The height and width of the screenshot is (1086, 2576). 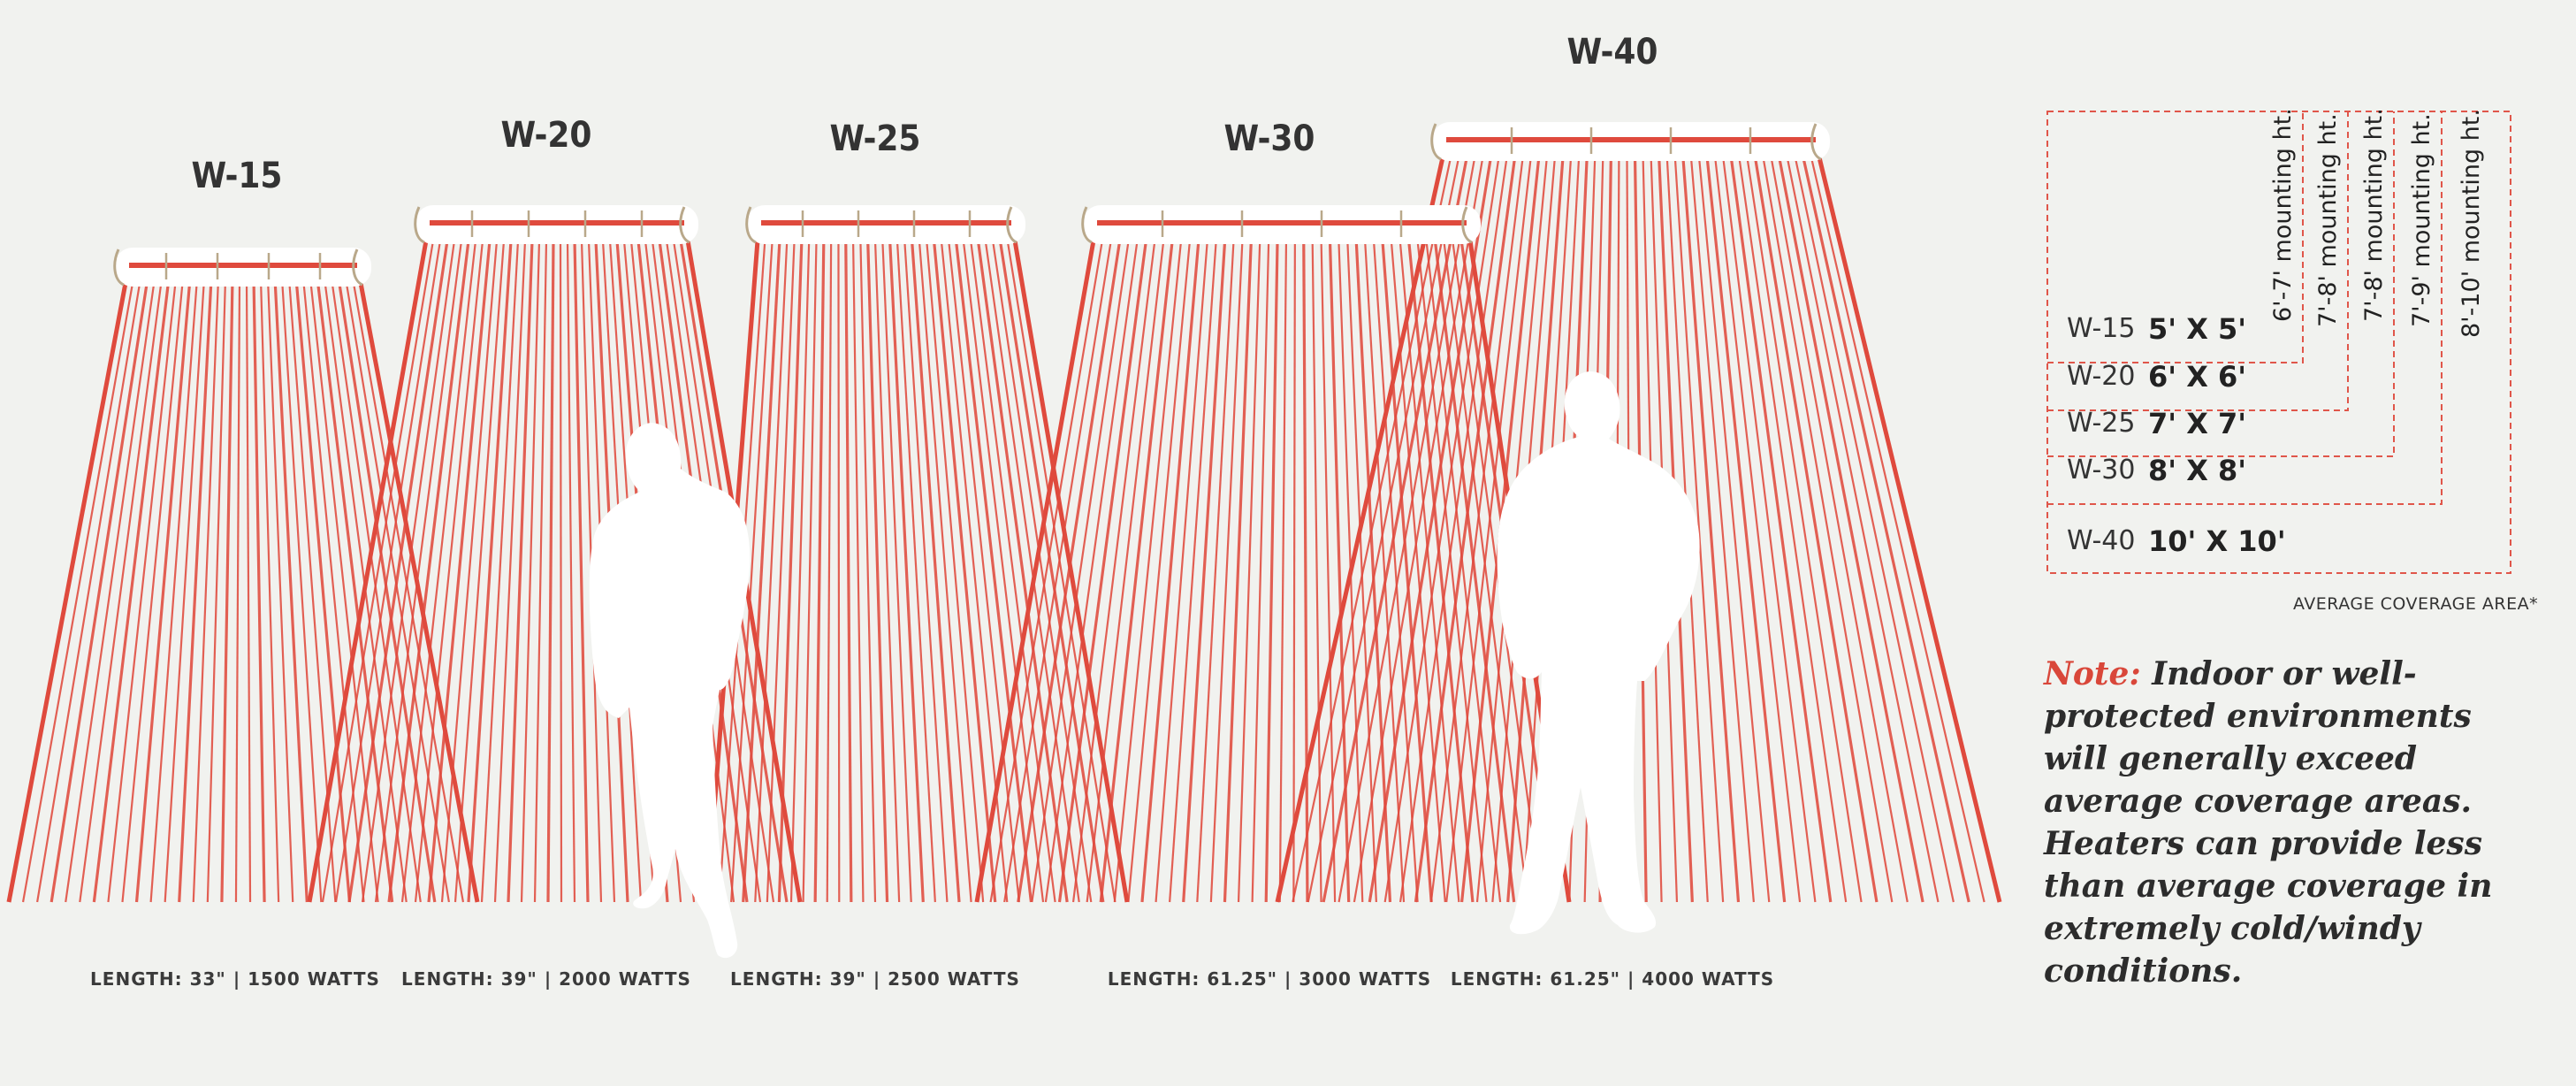 What do you see at coordinates (2101, 328) in the screenshot?
I see `legend-model-w-15: W-15` at bounding box center [2101, 328].